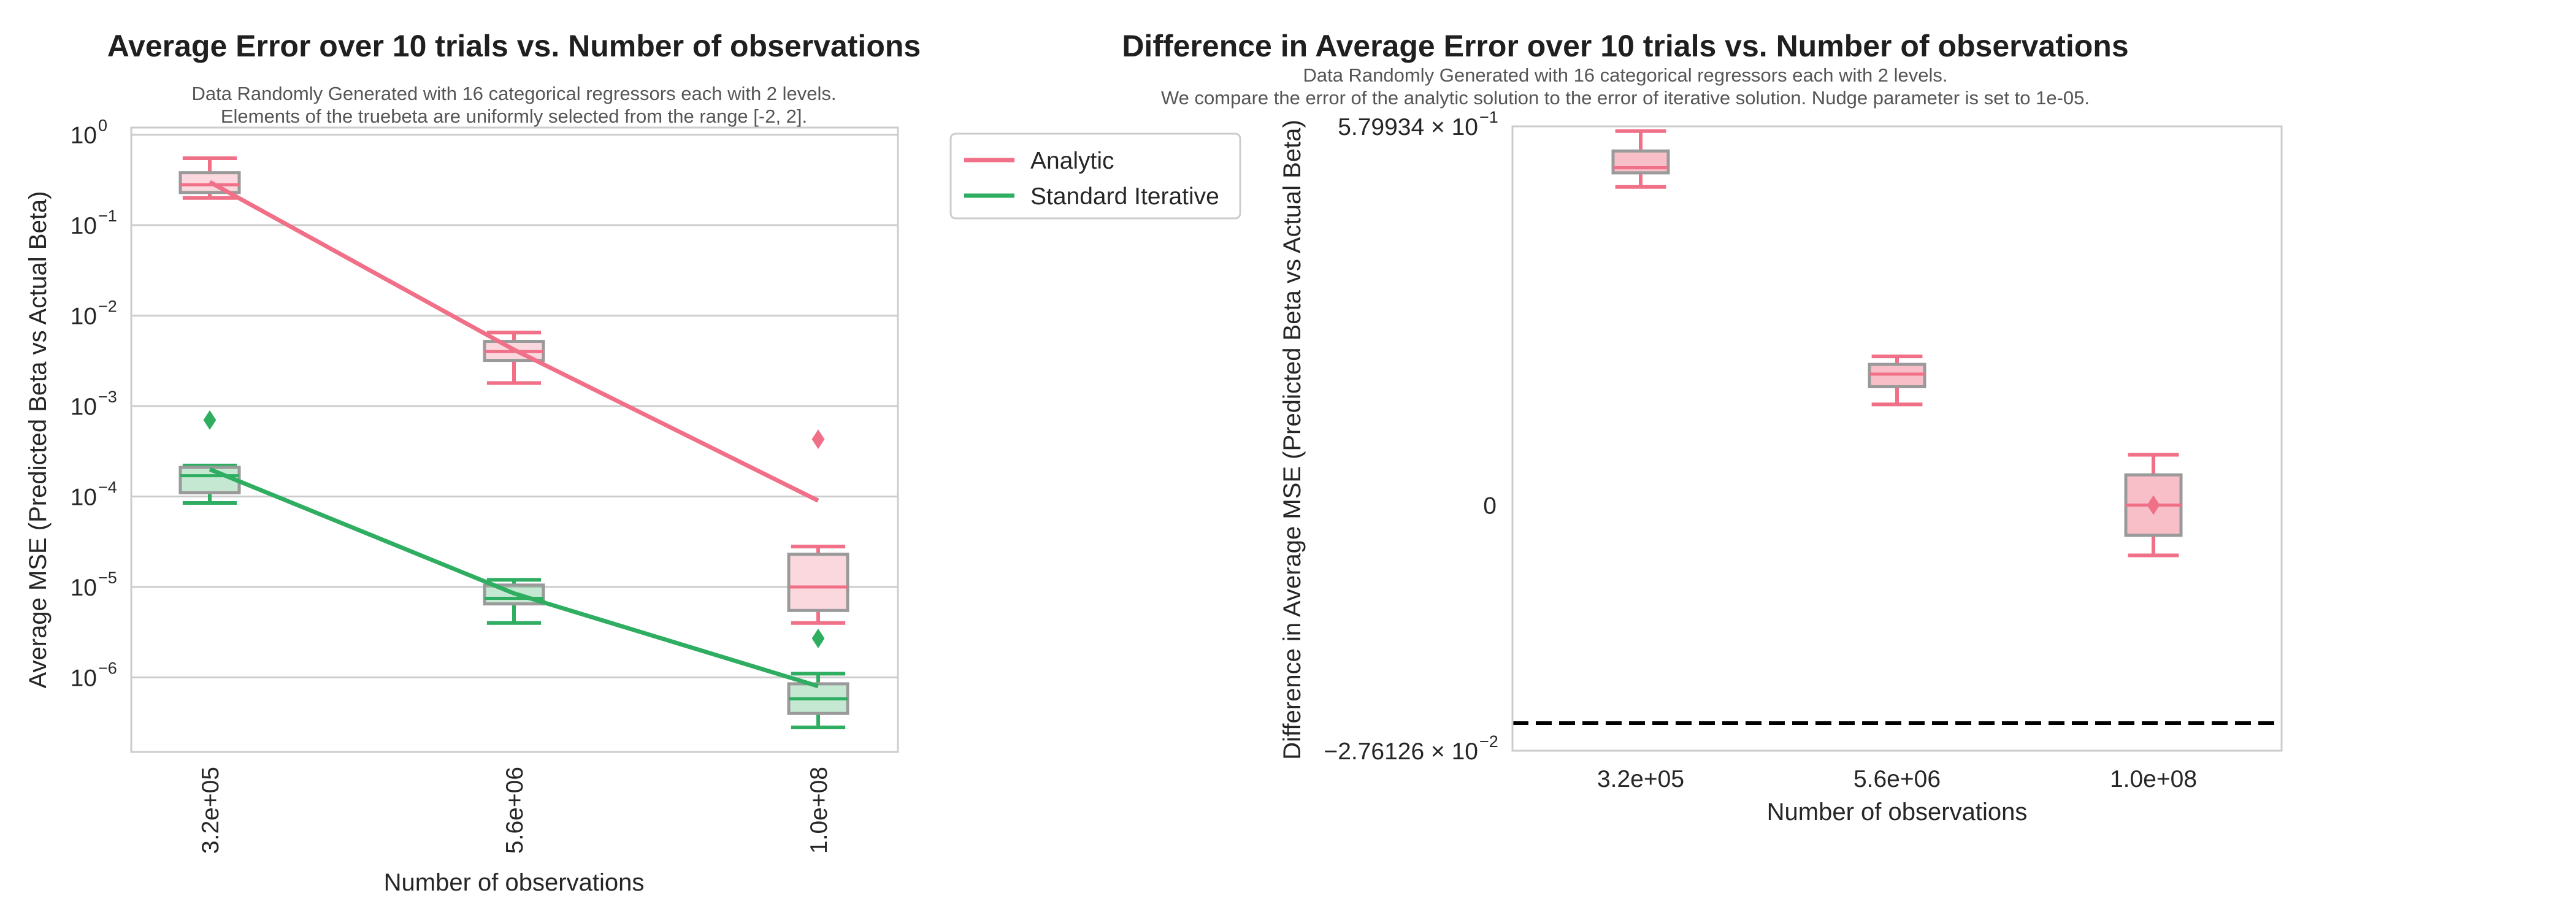  Describe the element at coordinates (1411, 436) in the screenshot. I see `right-y-tick-labels: 5.79934 × 10 −1 0 −2.76126 × 10 −2` at that location.